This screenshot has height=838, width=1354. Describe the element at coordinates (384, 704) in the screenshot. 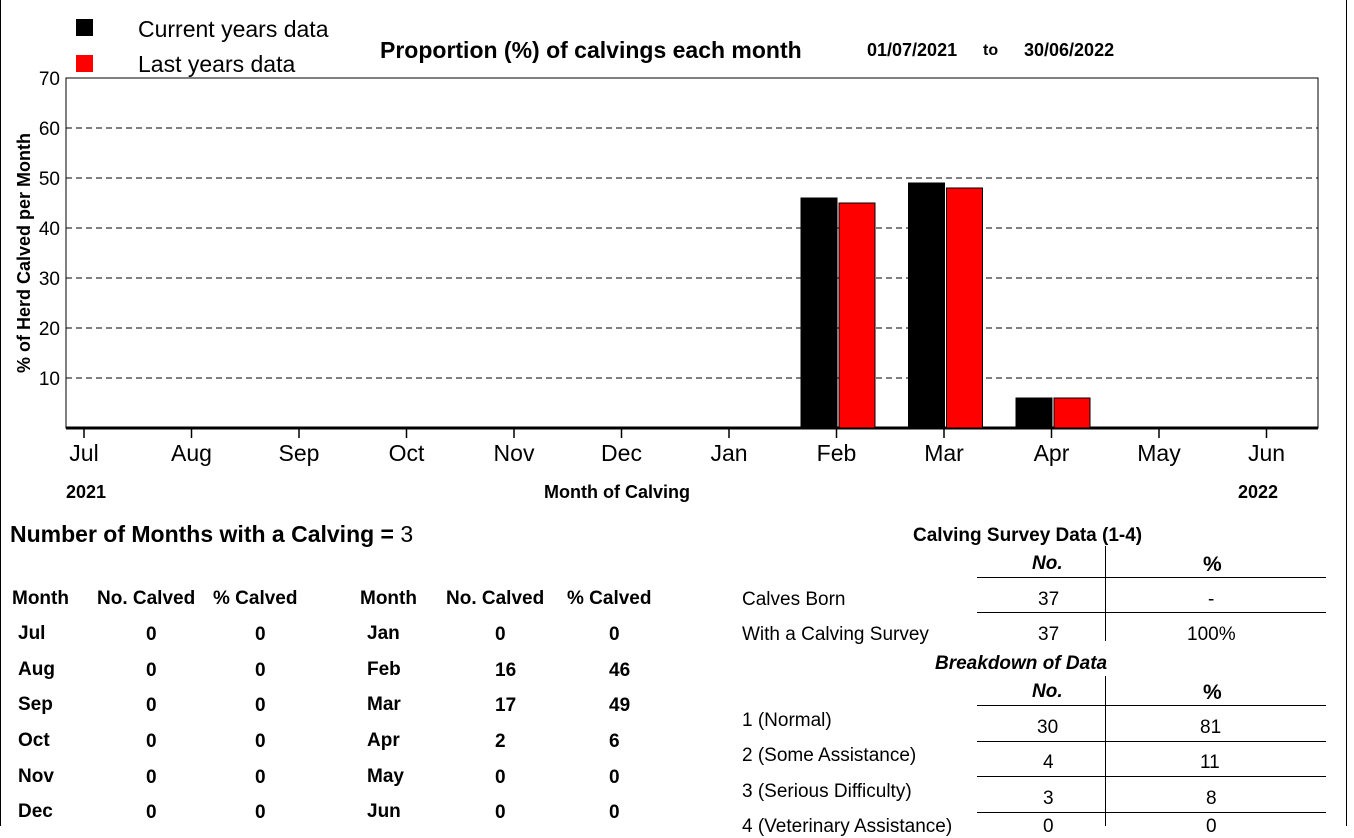

I see `month-cell: Mar` at that location.